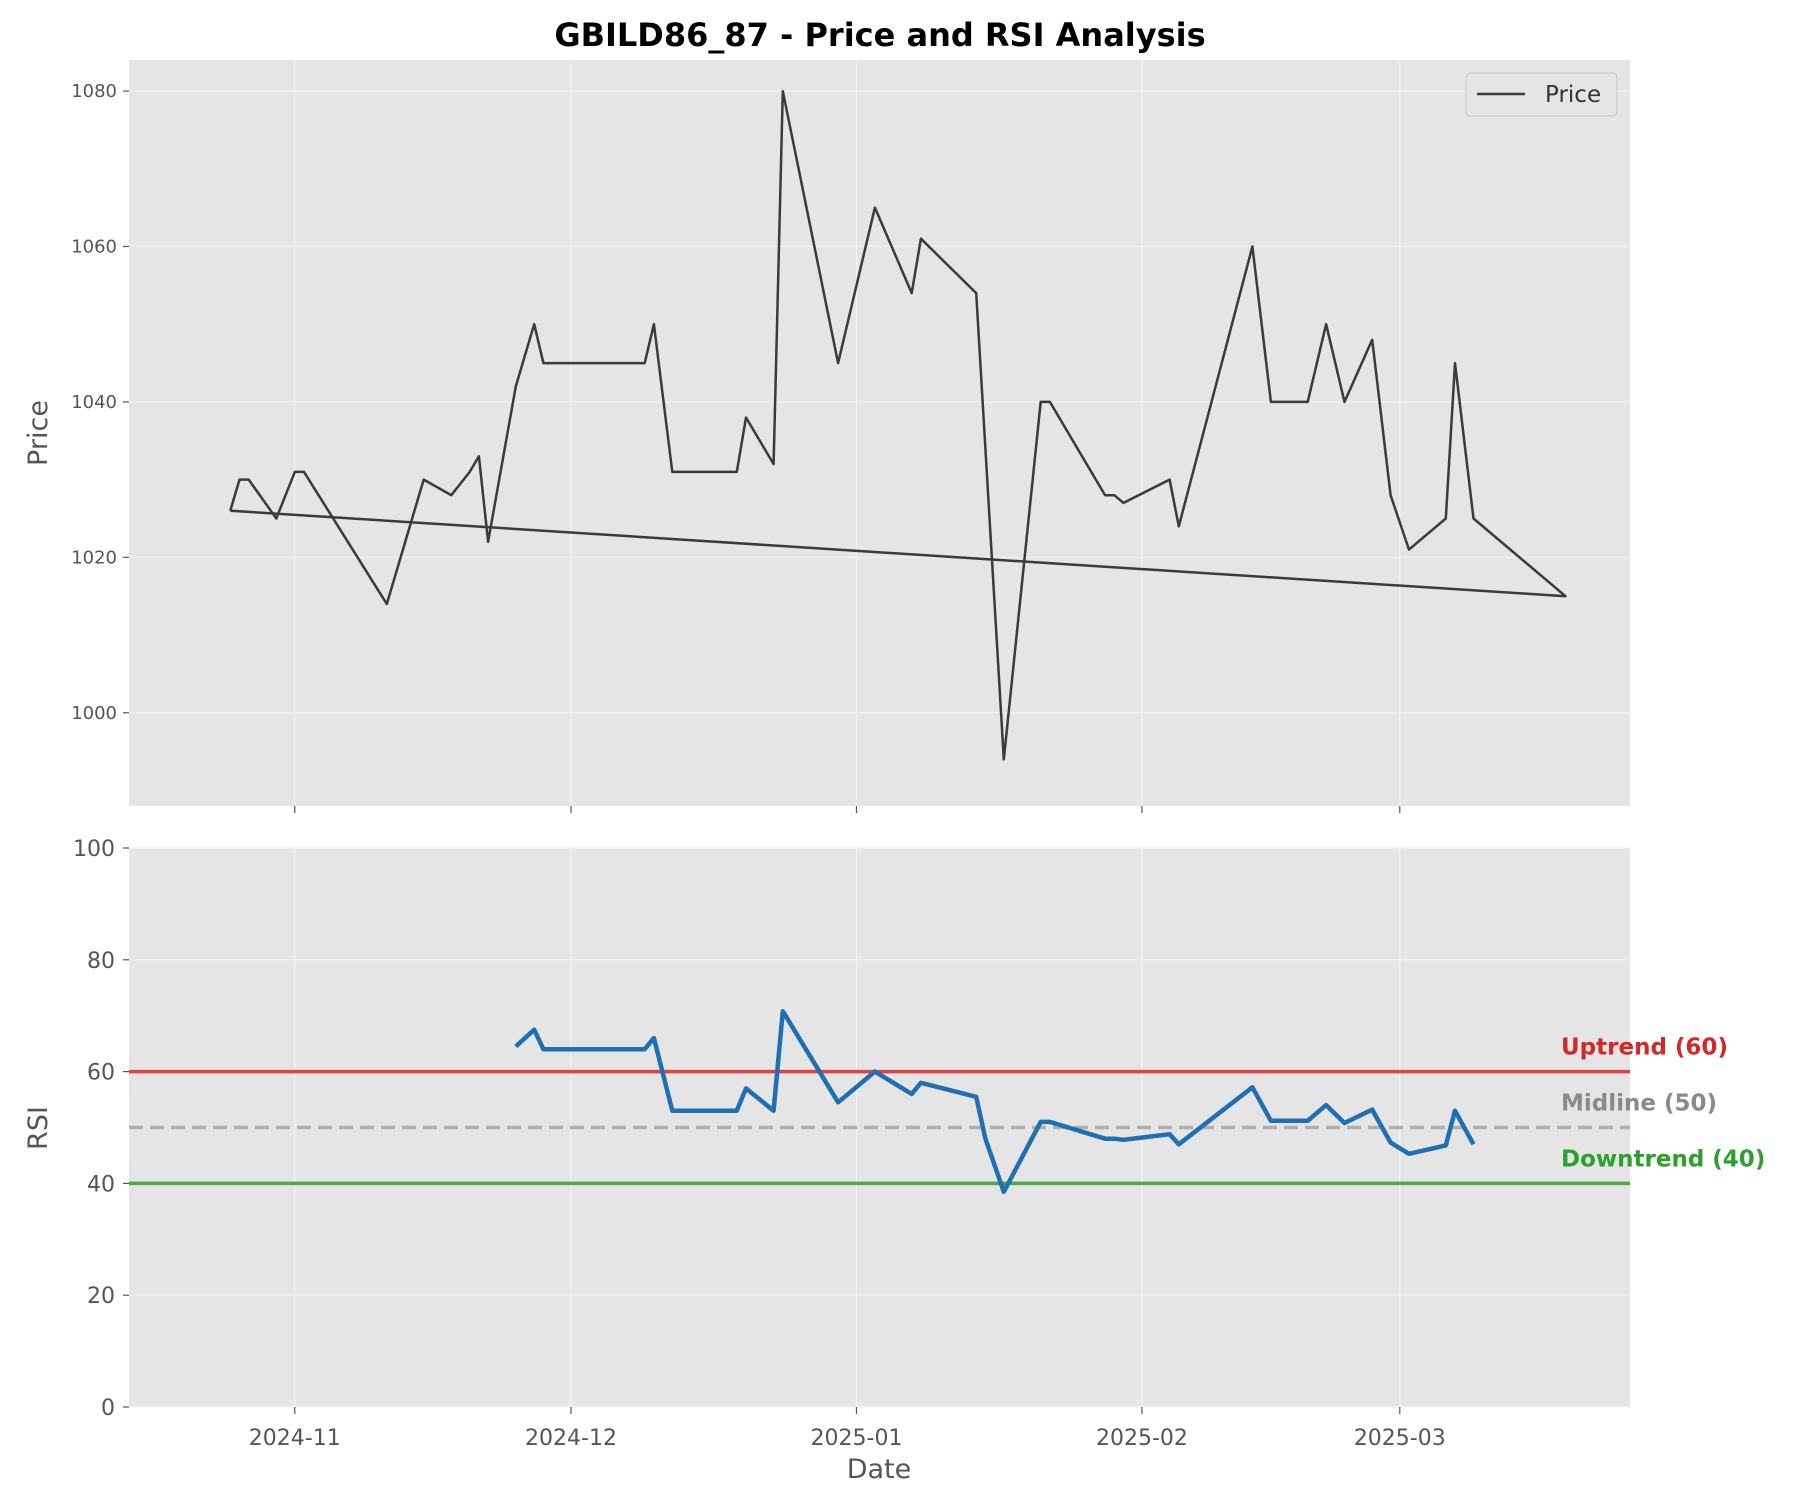 The height and width of the screenshot is (1500, 1800). I want to click on chart-title: GBILD86_87 - Price and RSI Analysis, so click(879, 35).